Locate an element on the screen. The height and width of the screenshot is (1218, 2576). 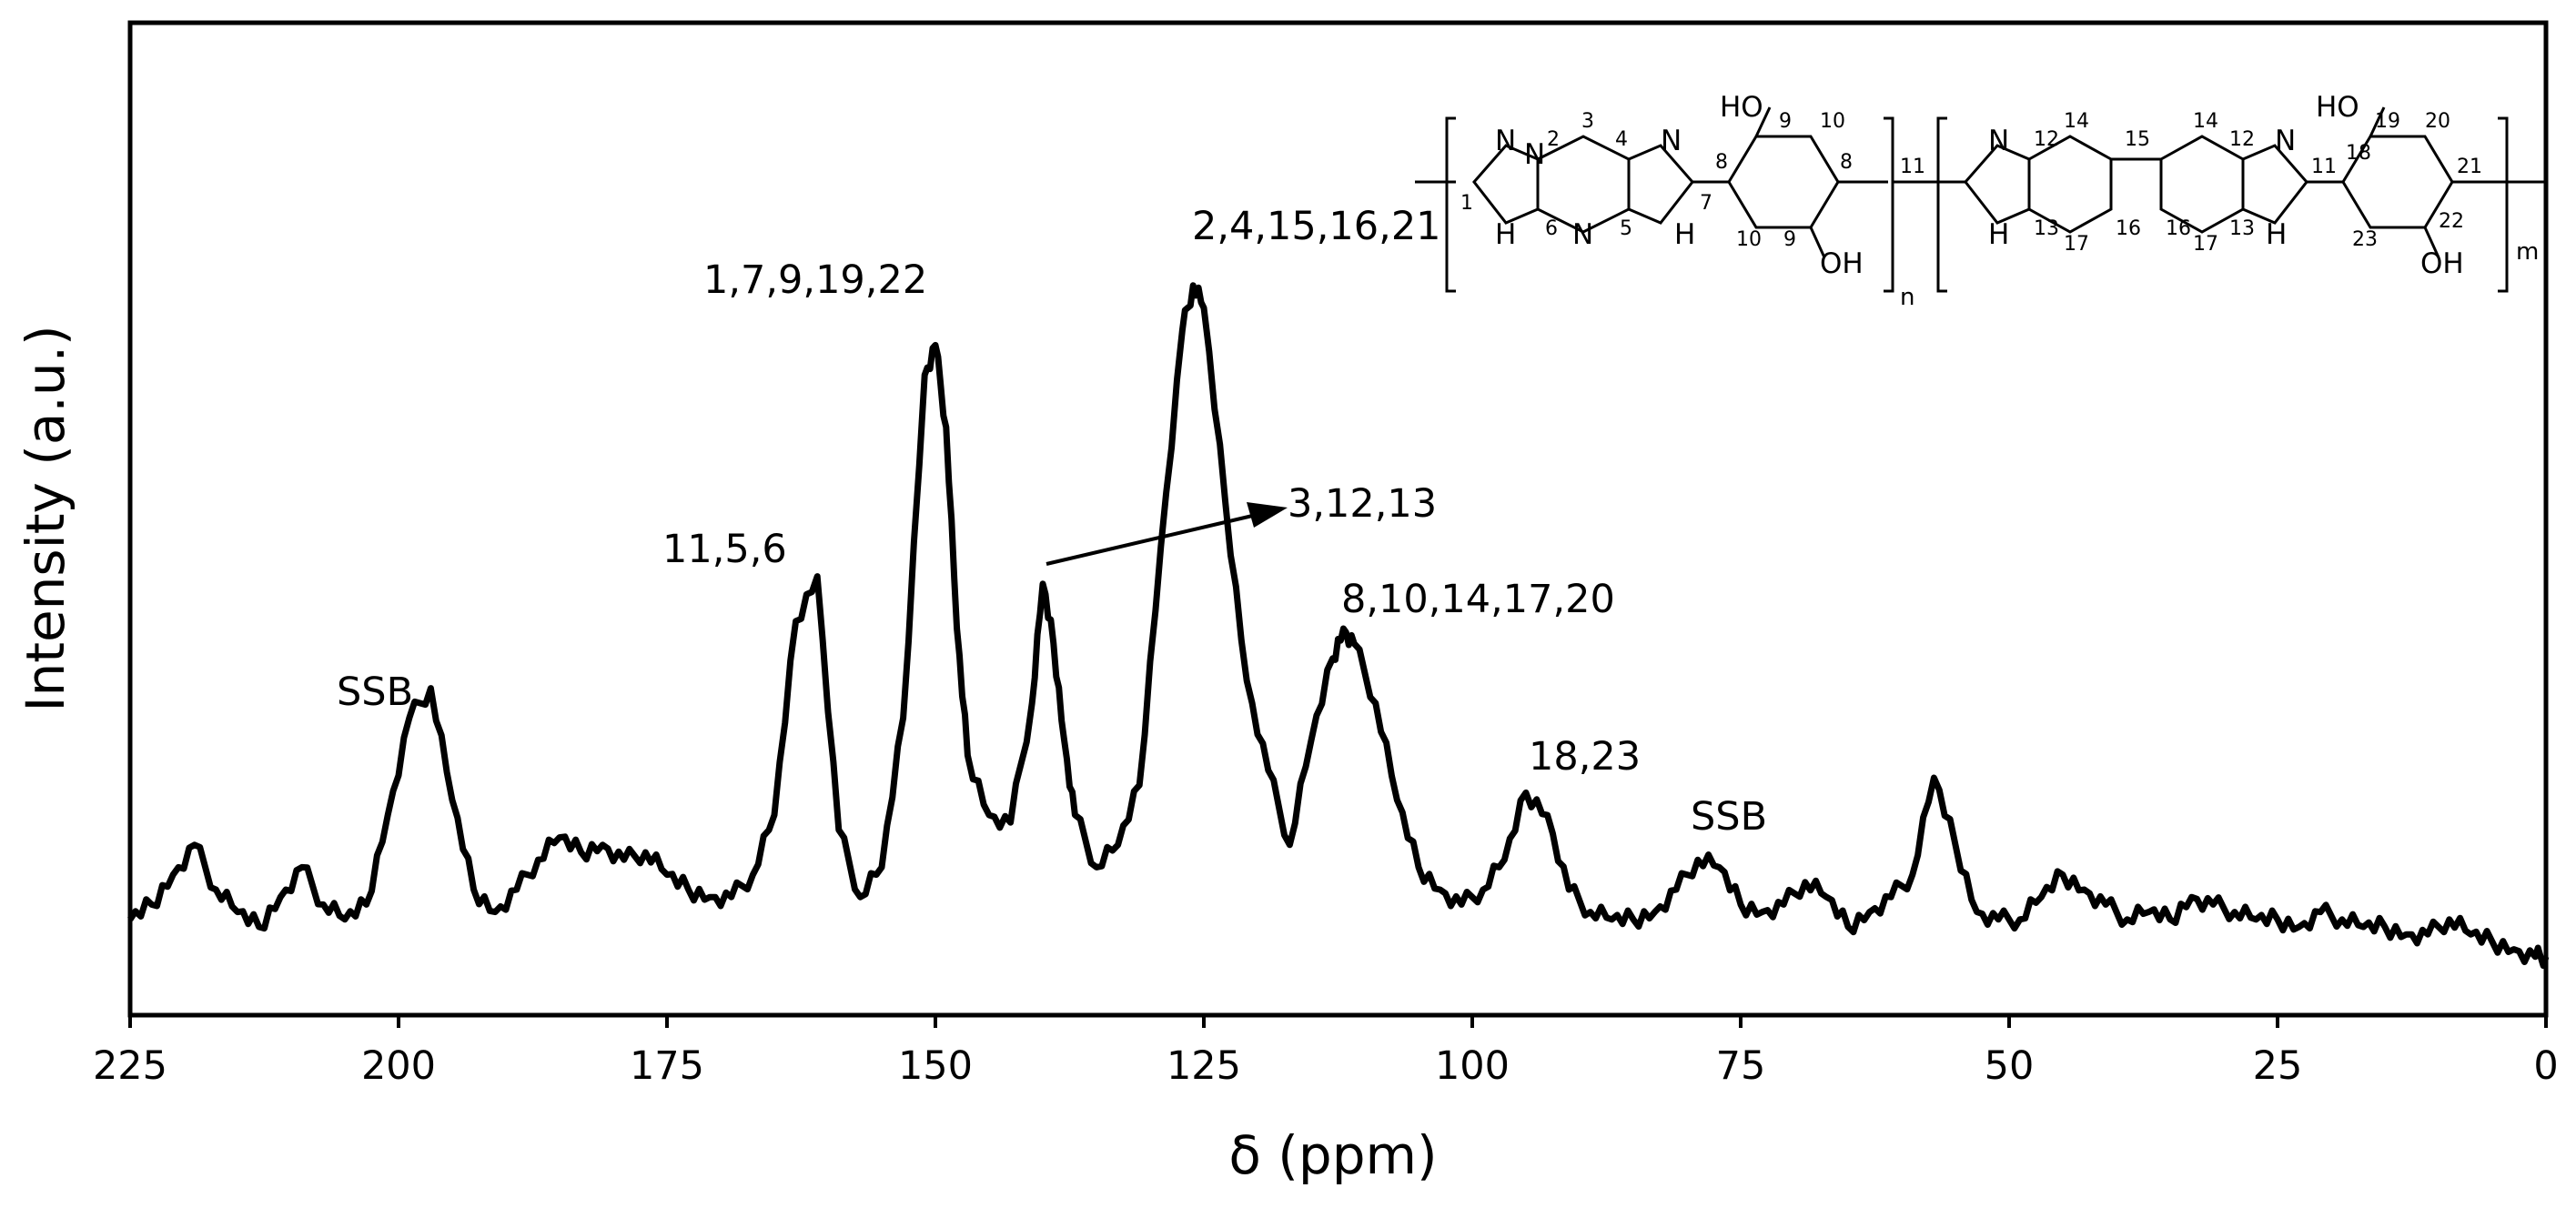
x-tick-label: 100 is located at coordinates (1473, 1066).